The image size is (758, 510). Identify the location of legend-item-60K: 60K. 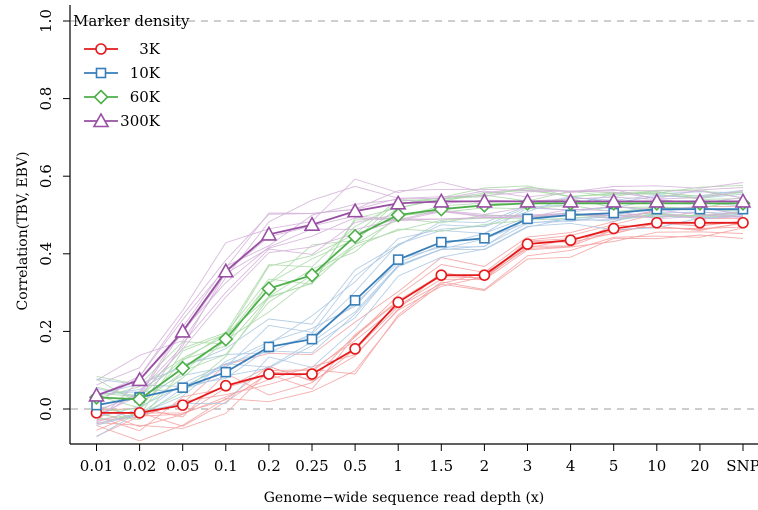
(122, 97).